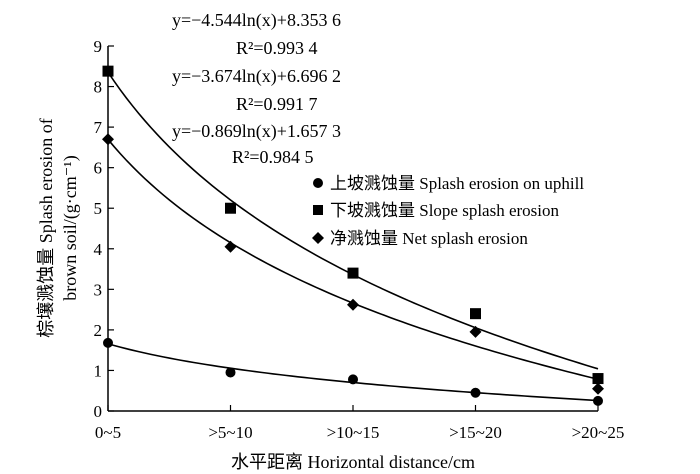 The height and width of the screenshot is (474, 700). Describe the element at coordinates (98, 370) in the screenshot. I see `y-tick-label: 1` at that location.